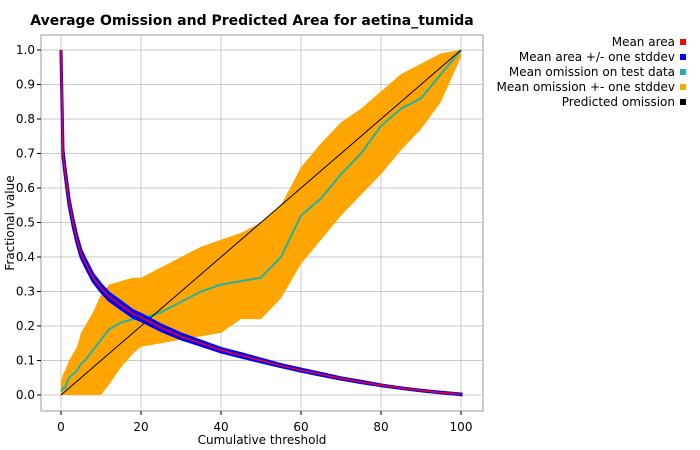  What do you see at coordinates (380, 427) in the screenshot?
I see `x-tick-label: 80` at bounding box center [380, 427].